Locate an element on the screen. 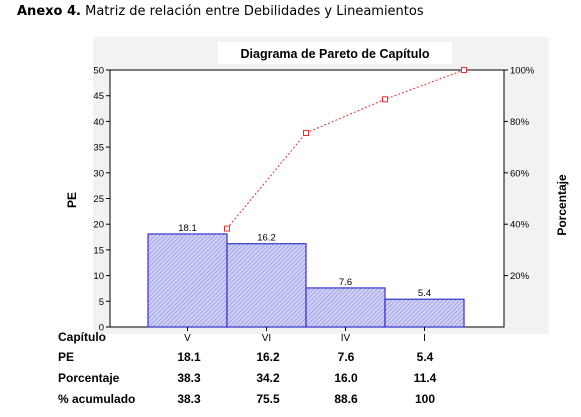  caption-label: Anexo 4. is located at coordinates (49, 11).